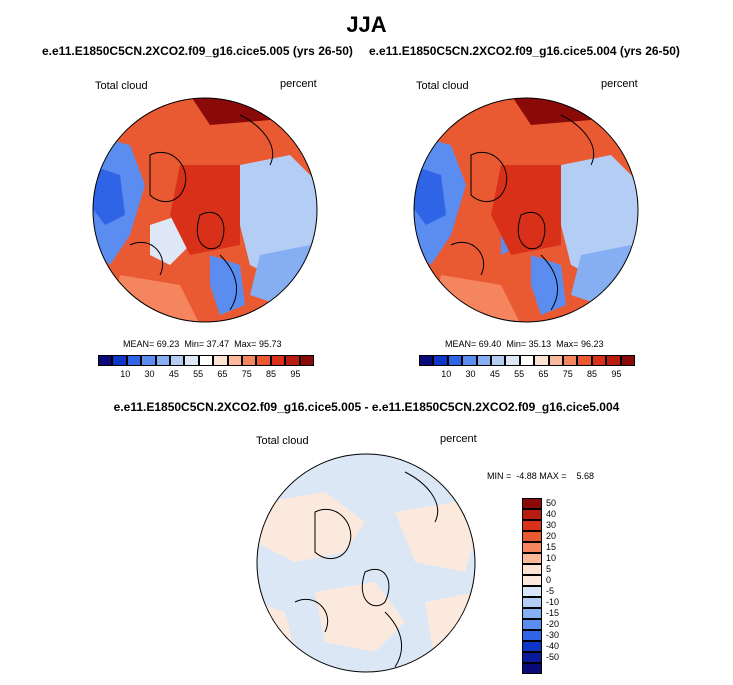 This screenshot has height=685, width=733. What do you see at coordinates (524, 344) in the screenshot?
I see `panel2-stats: MEAN= 69.40 Min= 35.13 Max= 96.23` at bounding box center [524, 344].